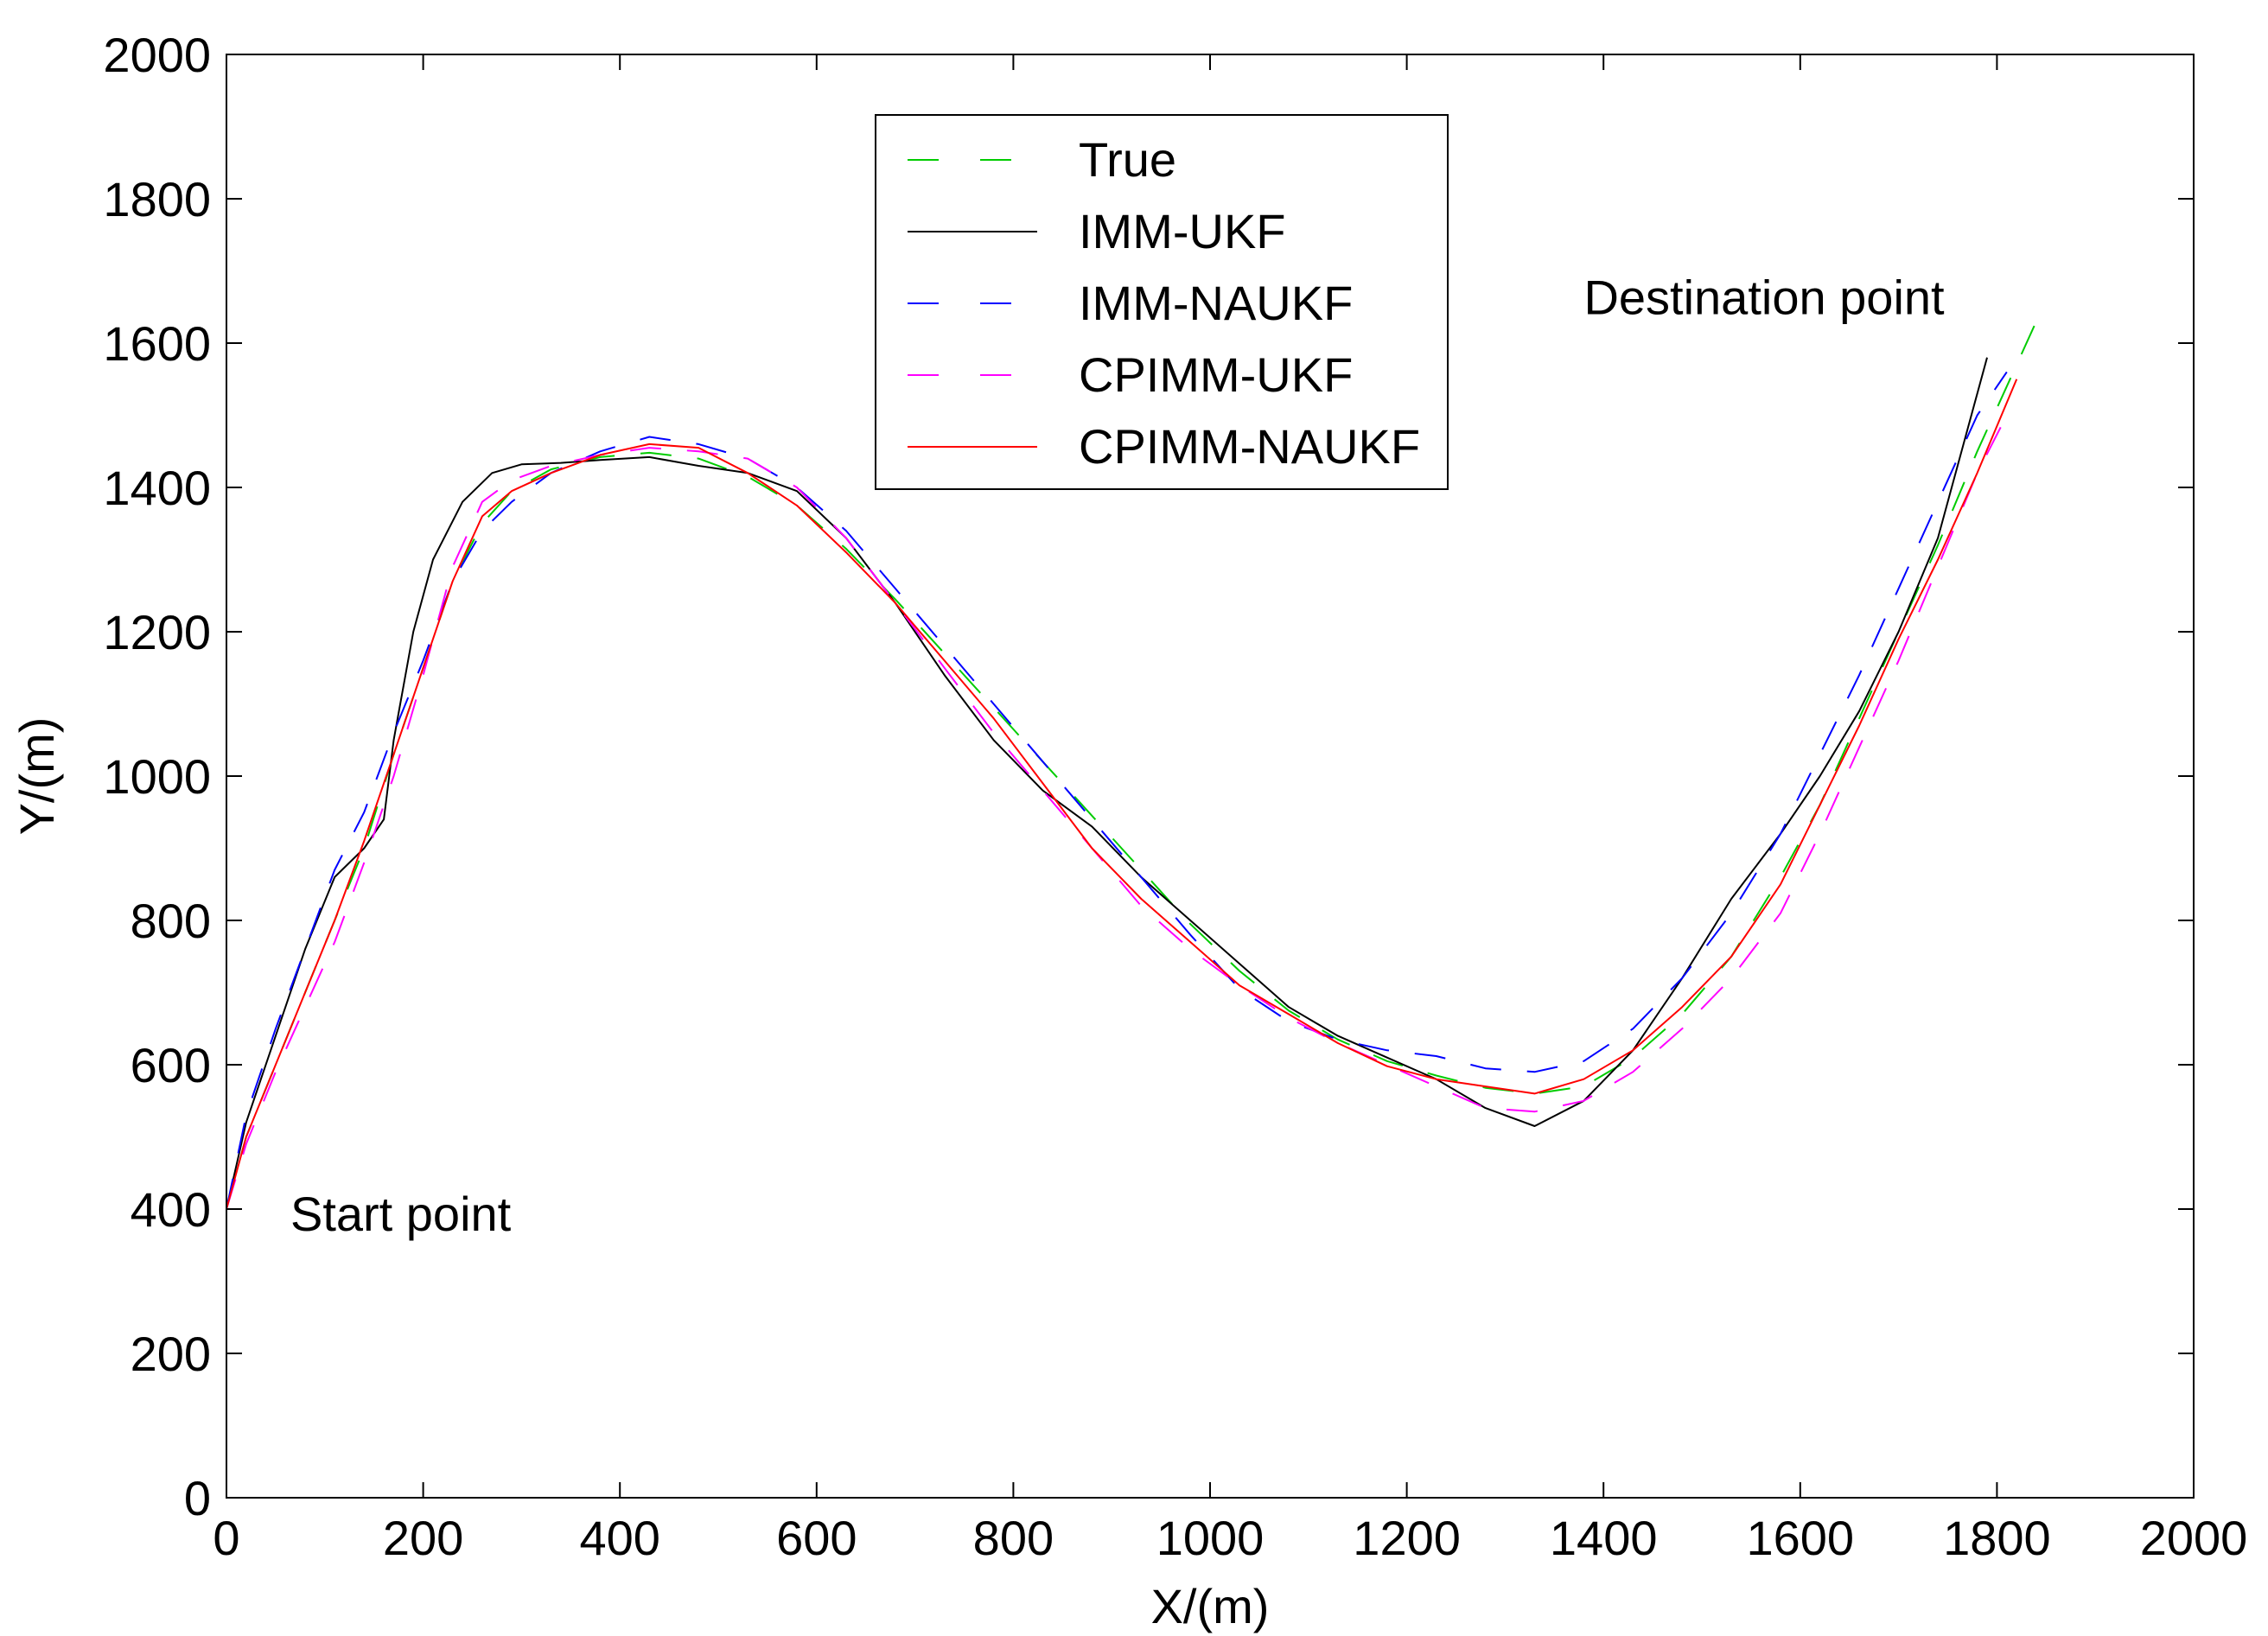 This screenshot has height=1636, width=2268. What do you see at coordinates (226, 1538) in the screenshot?
I see `x-tick-label: 0` at bounding box center [226, 1538].